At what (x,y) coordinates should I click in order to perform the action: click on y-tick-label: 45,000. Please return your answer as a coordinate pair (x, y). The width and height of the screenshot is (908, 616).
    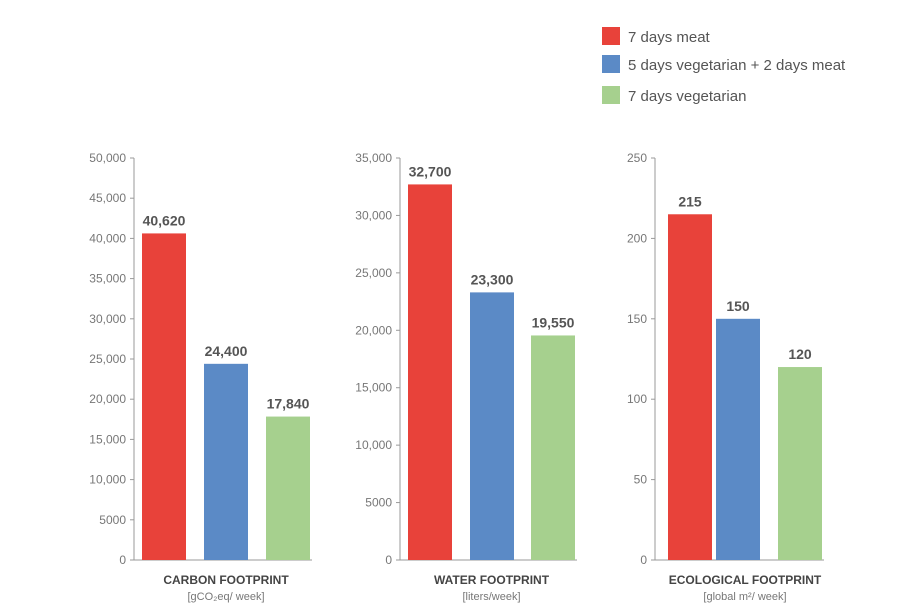
    Looking at the image, I should click on (107, 198).